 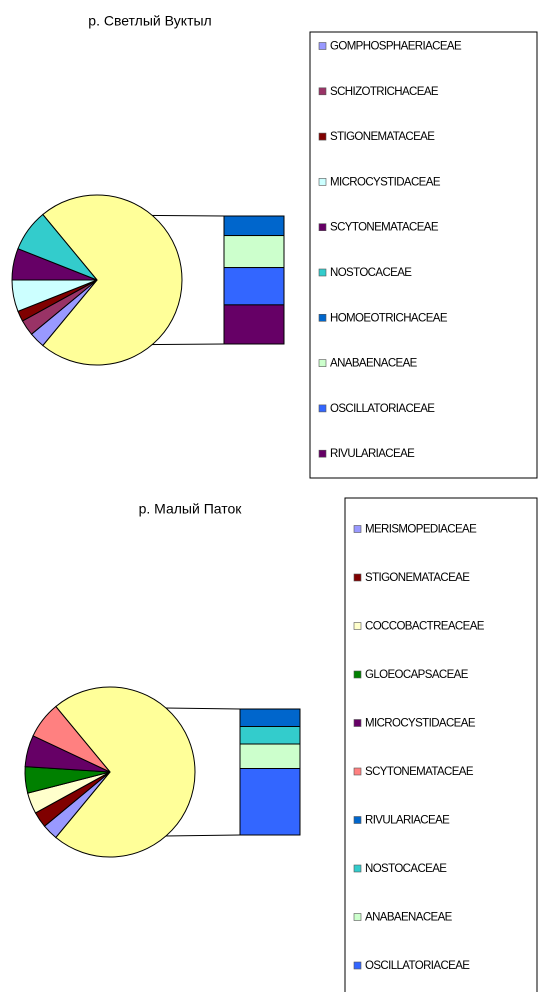 What do you see at coordinates (425, 627) in the screenshot?
I see `legend-label: COCCOBACTREACEAE` at bounding box center [425, 627].